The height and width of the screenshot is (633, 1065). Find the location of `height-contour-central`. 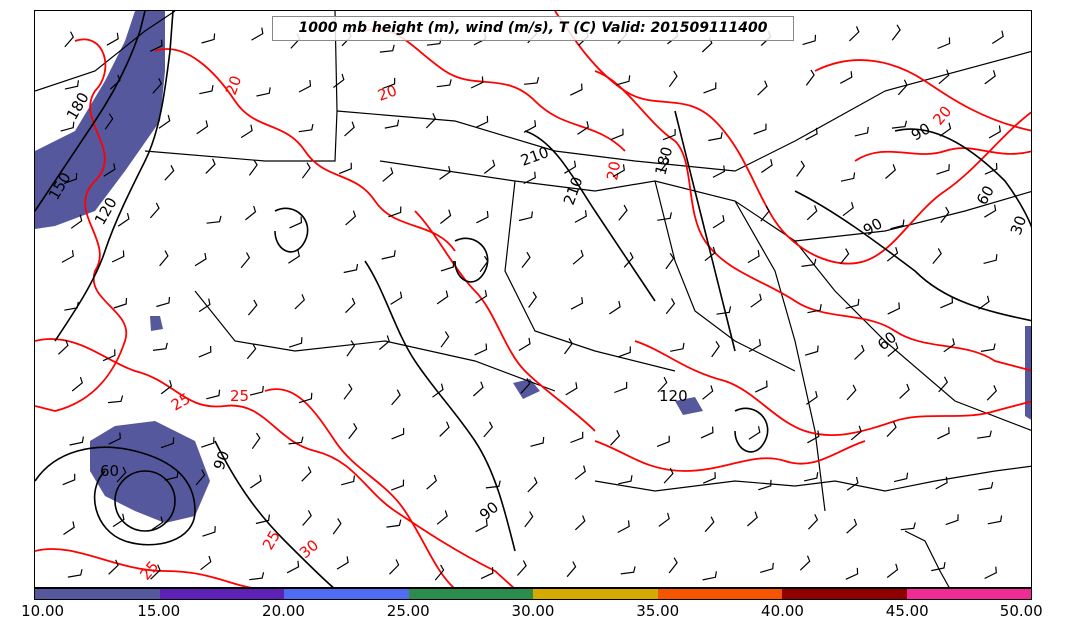

height-contour-central is located at coordinates (440, 406).